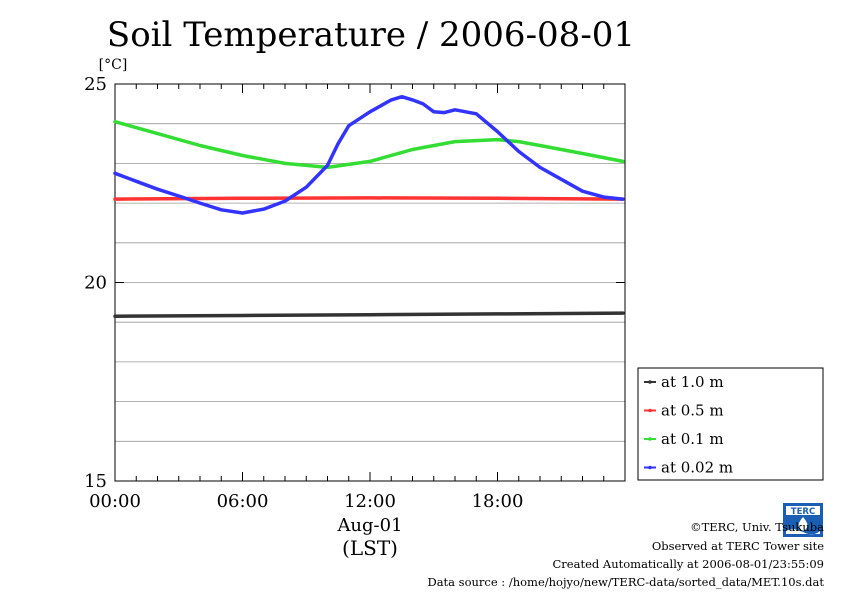 Image resolution: width=842 pixels, height=595 pixels. What do you see at coordinates (757, 527) in the screenshot?
I see `copyright-text: ©TERC, Univ. Tsukuba` at bounding box center [757, 527].